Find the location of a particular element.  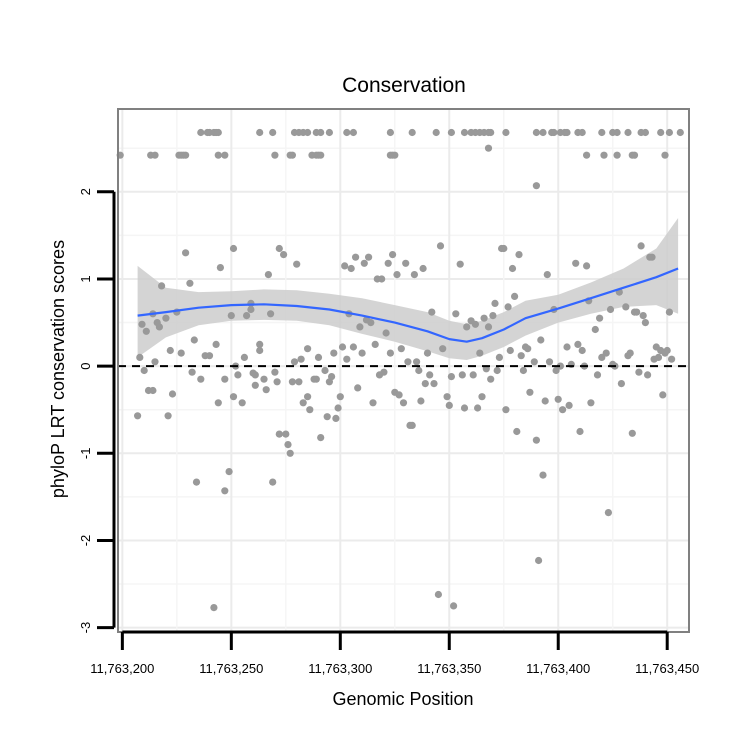

y-tick-label: -1 is located at coordinates (85, 454).